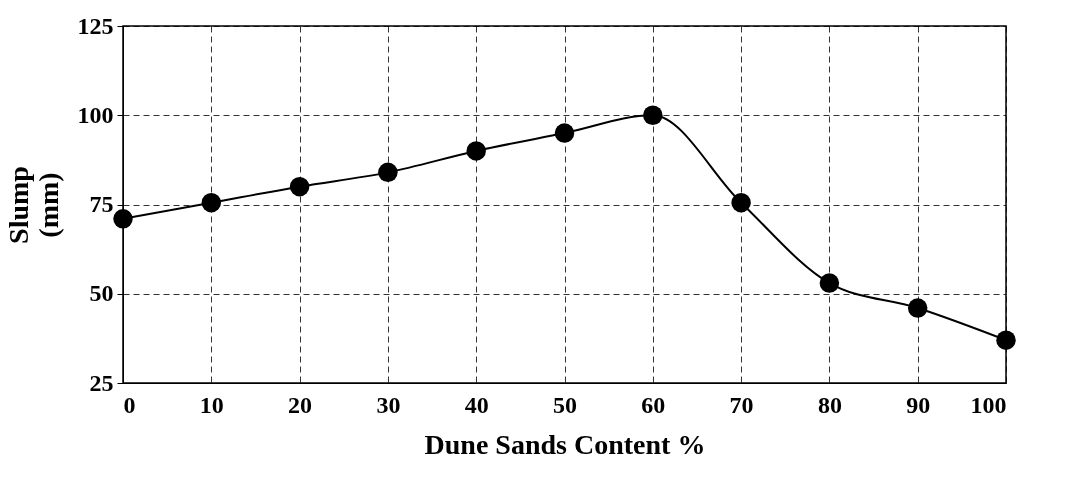 This screenshot has width=1085, height=499. I want to click on y-axis-title: Slump (mm), so click(33, 205).